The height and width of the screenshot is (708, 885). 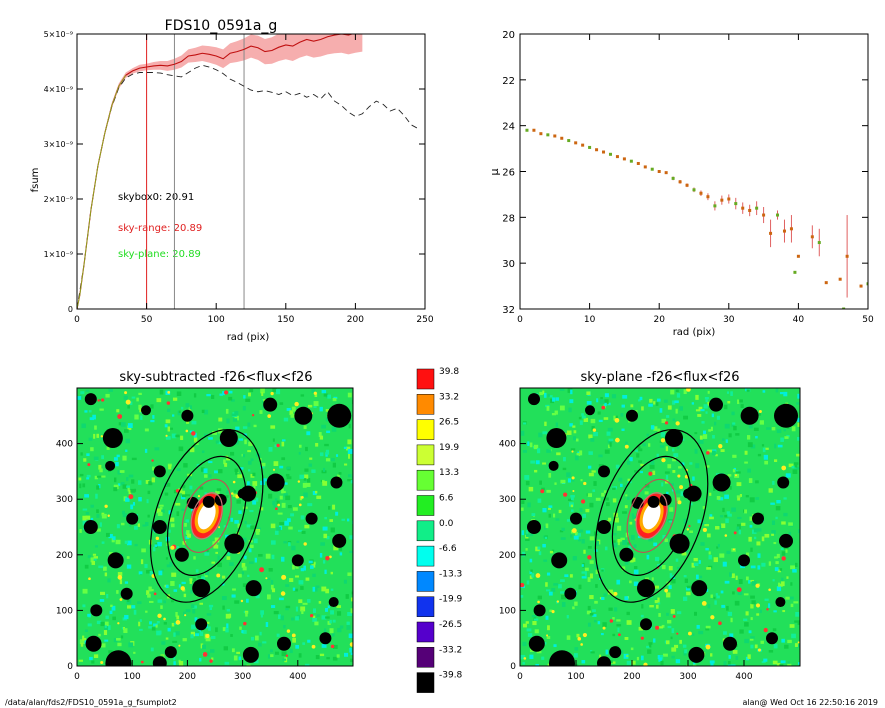 What do you see at coordinates (216, 320) in the screenshot?
I see `fsum-xtick-label: 100` at bounding box center [216, 320].